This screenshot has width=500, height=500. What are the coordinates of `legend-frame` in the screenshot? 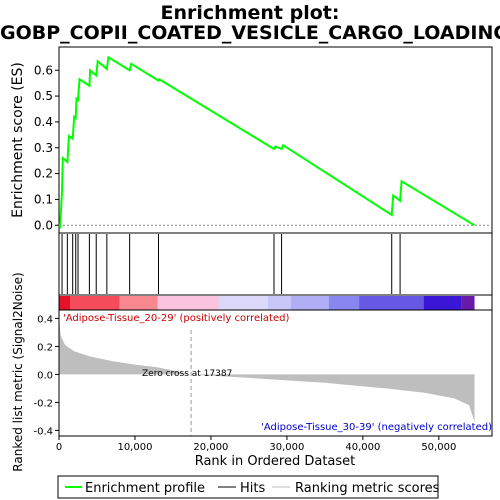 It's located at (248, 487).